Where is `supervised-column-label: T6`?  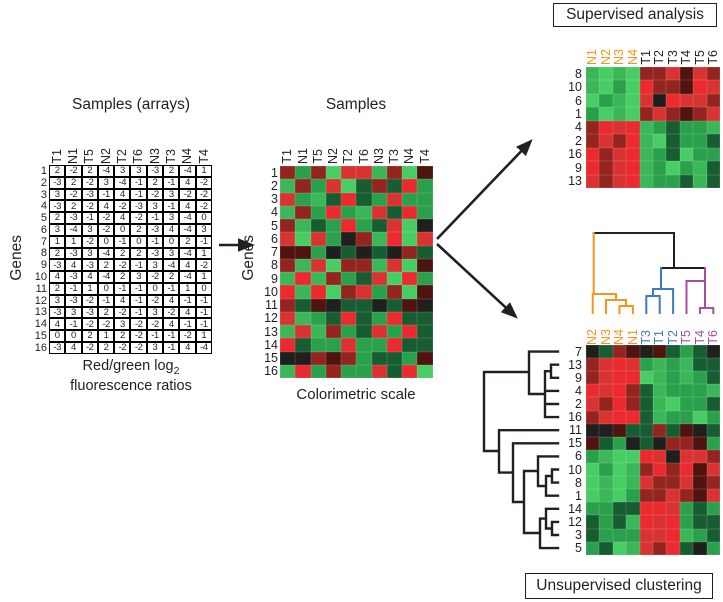 supervised-column-label: T6 is located at coordinates (713, 57).